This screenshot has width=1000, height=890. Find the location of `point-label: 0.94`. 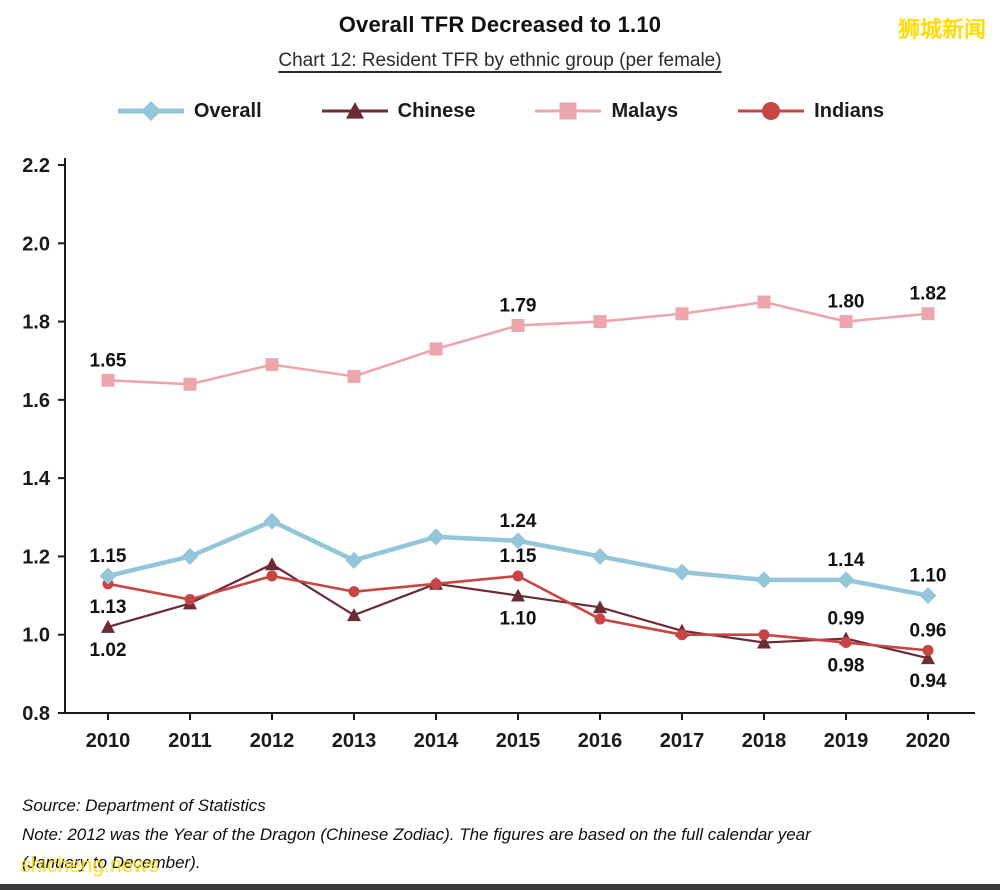

point-label: 0.94 is located at coordinates (928, 681).